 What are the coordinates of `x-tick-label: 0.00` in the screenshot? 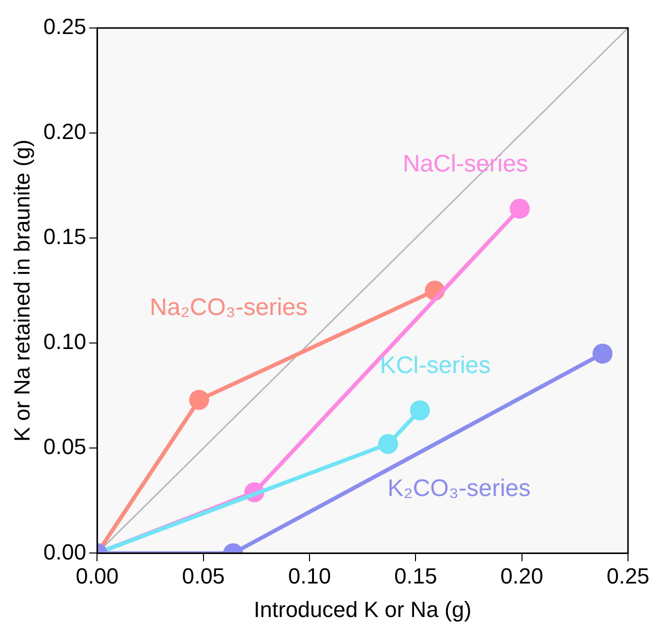 It's located at (97, 575).